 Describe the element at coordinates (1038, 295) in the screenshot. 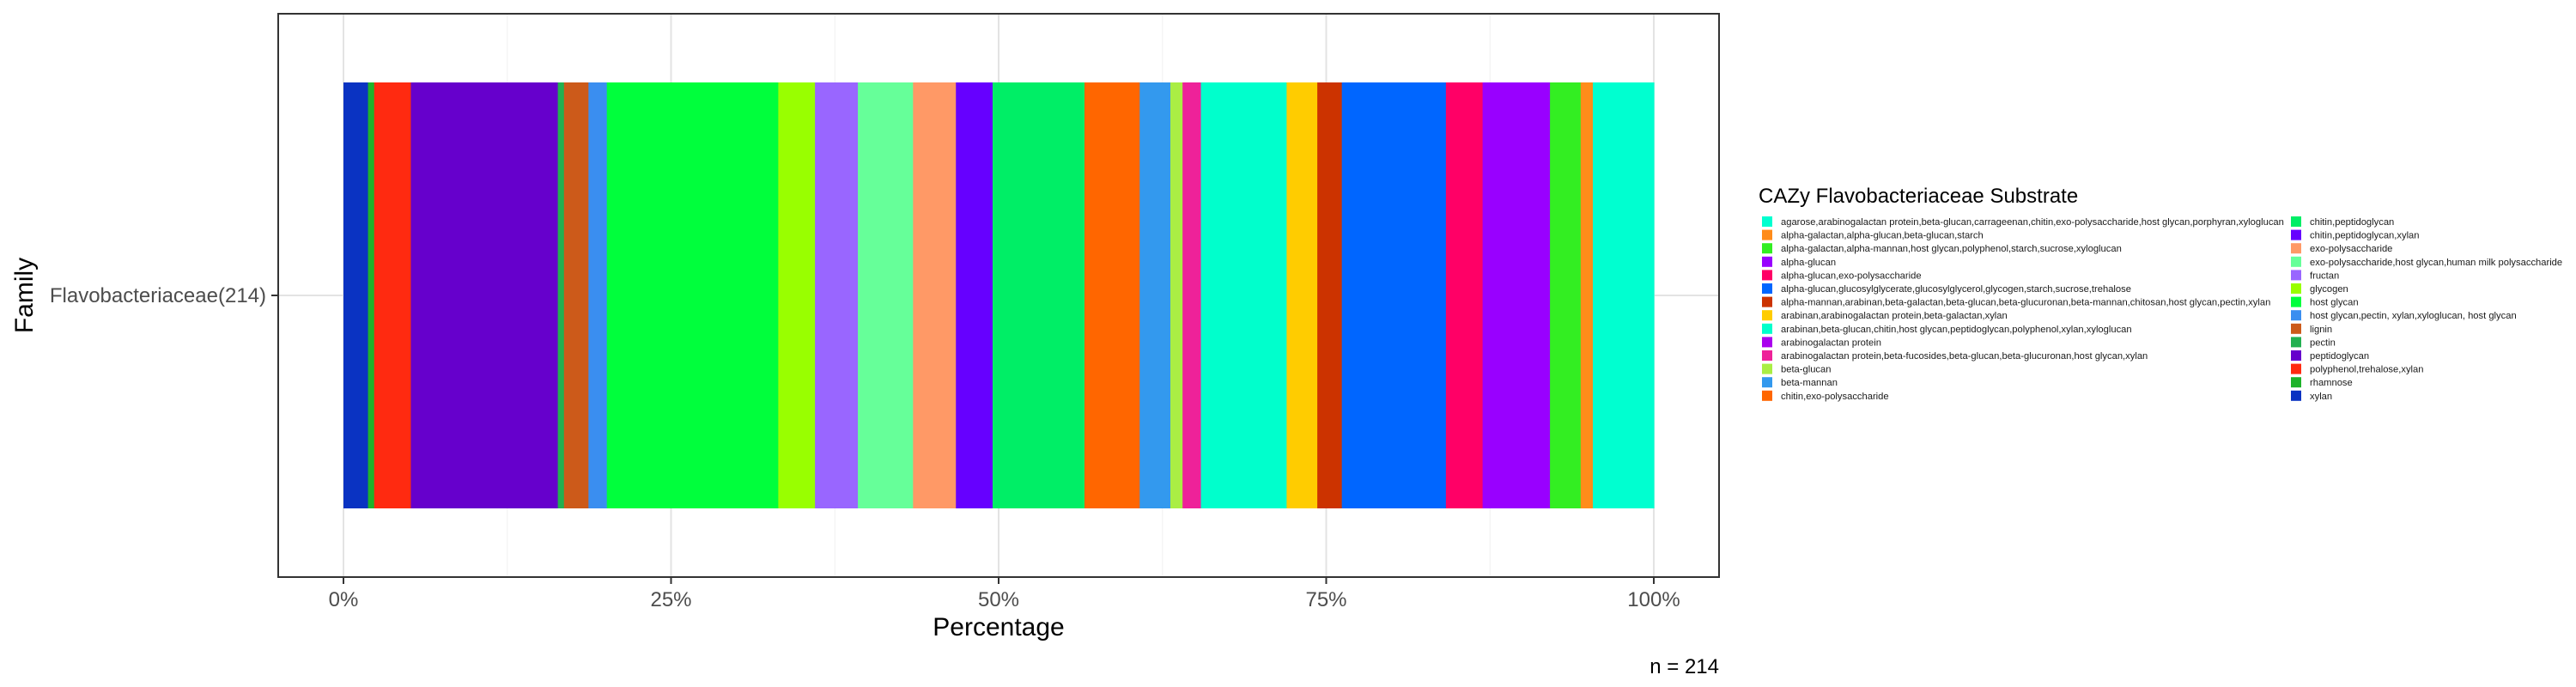

I see `bar-segment-14-chitin-peptidoglycan` at that location.